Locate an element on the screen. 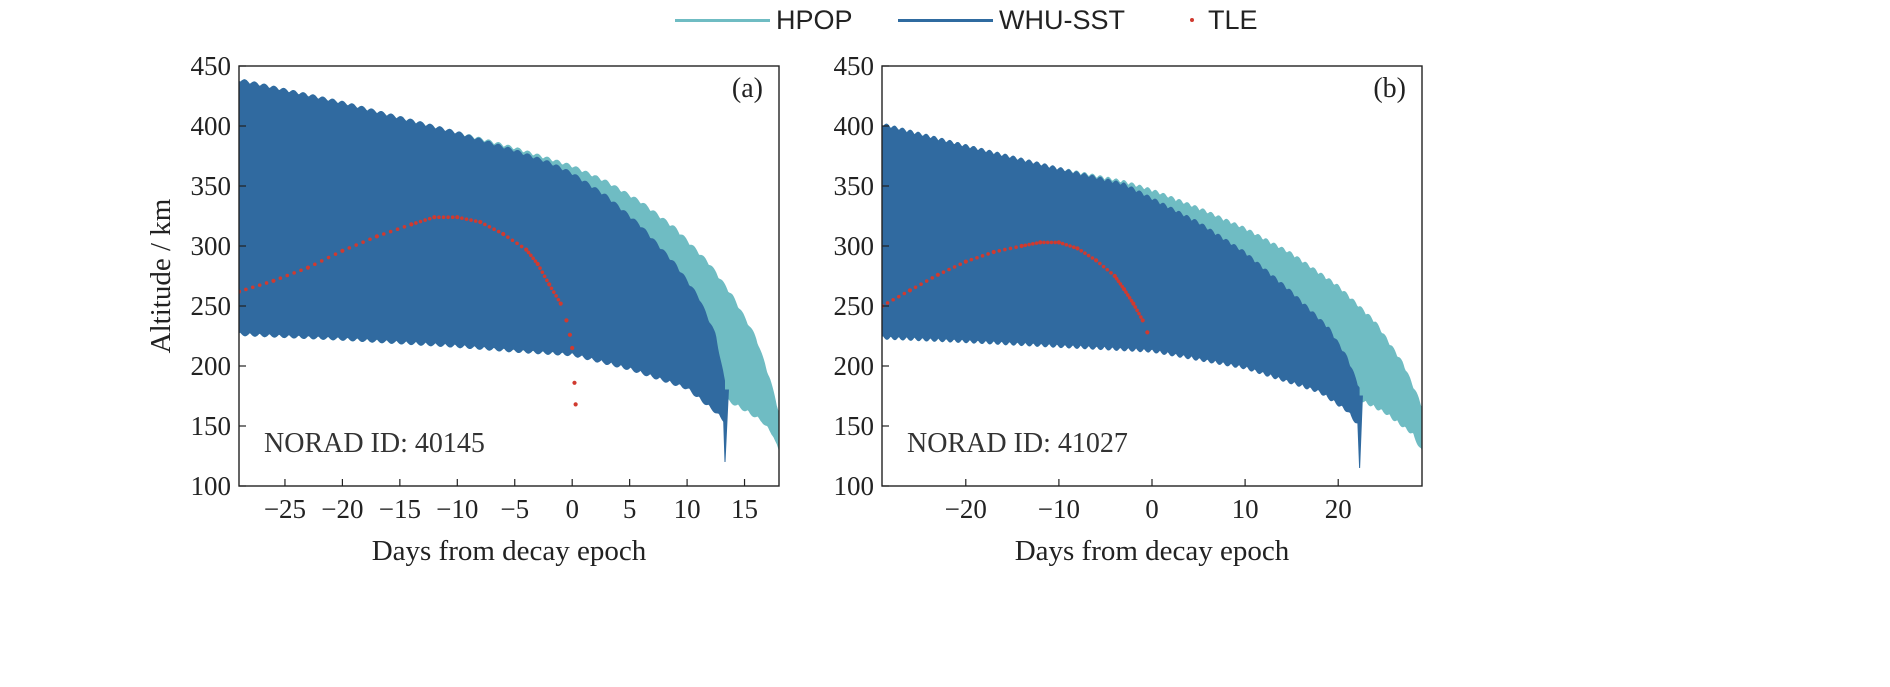  whu-sst-tail is located at coordinates (1359, 432).